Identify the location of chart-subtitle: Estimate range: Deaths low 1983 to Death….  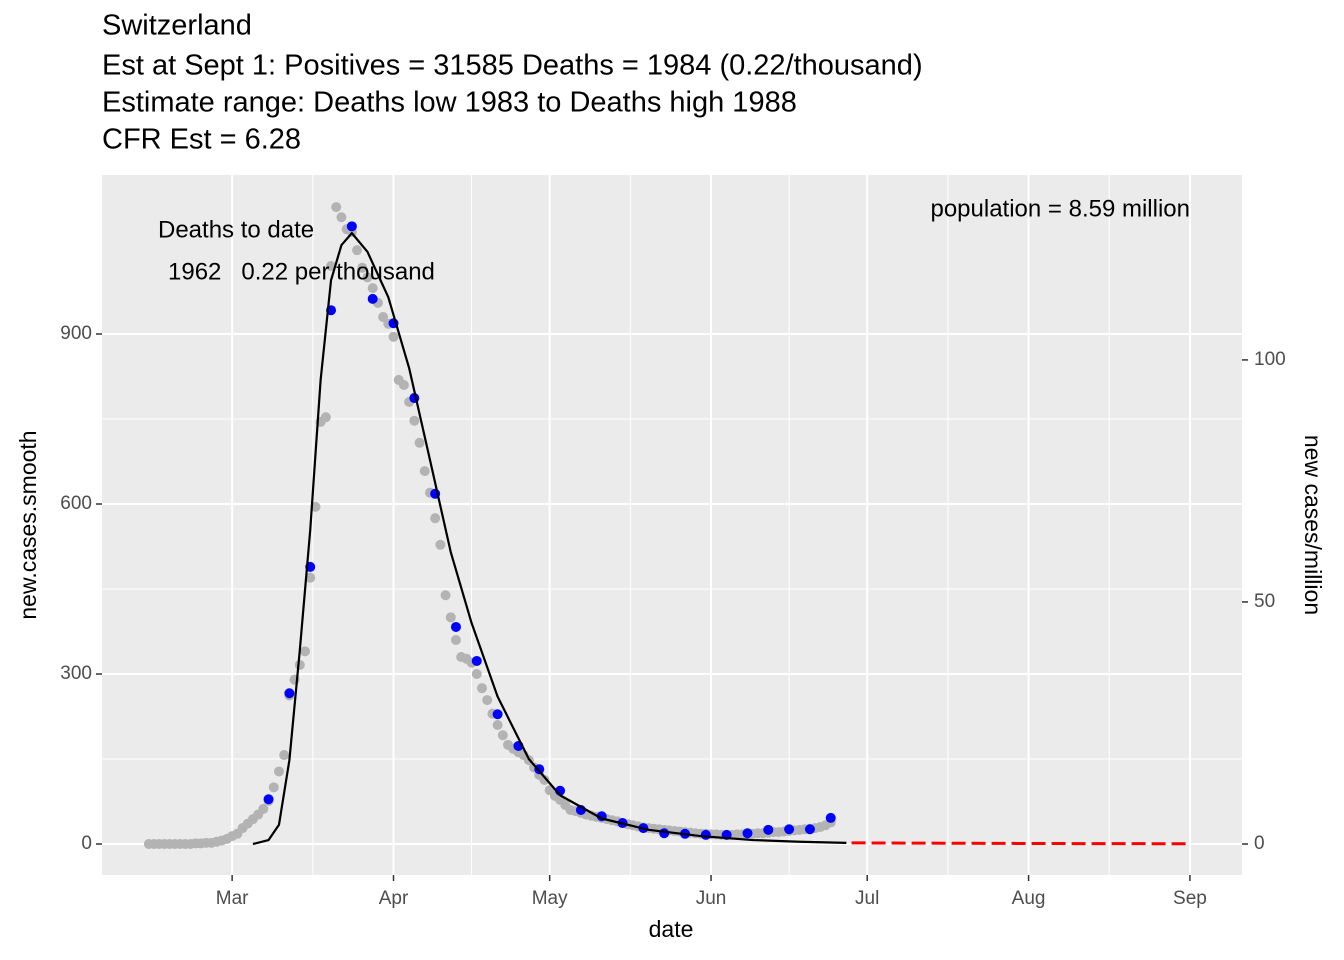
(449, 103).